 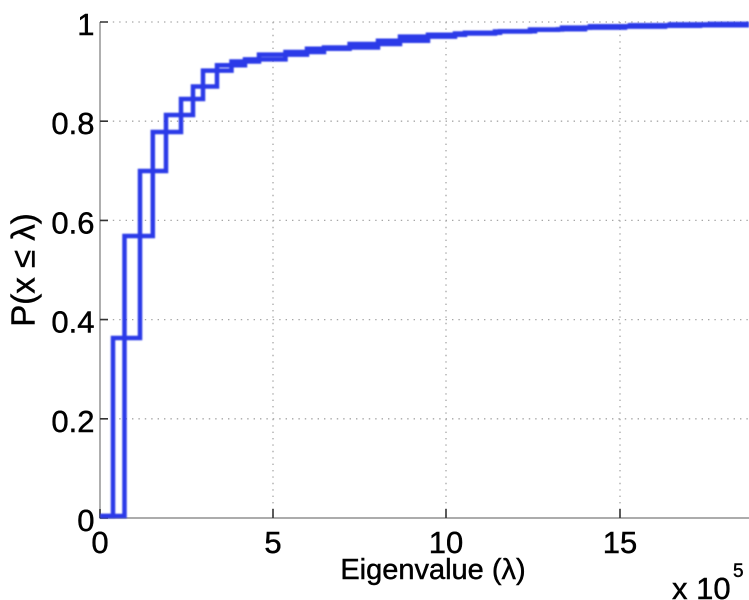 I want to click on svg-text: 0.6, so click(x=72, y=222).